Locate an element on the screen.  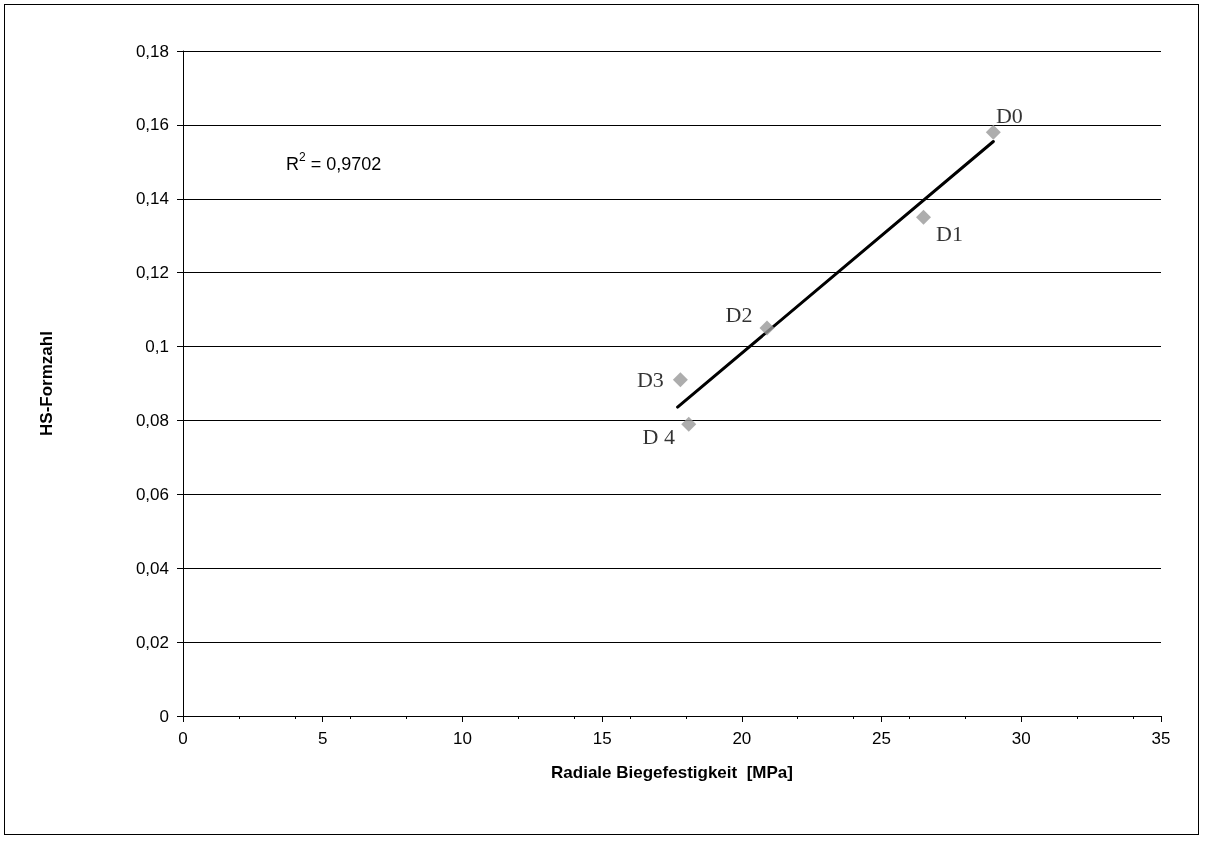
y-axis-title: HS-Formzahl is located at coordinates (46, 383).